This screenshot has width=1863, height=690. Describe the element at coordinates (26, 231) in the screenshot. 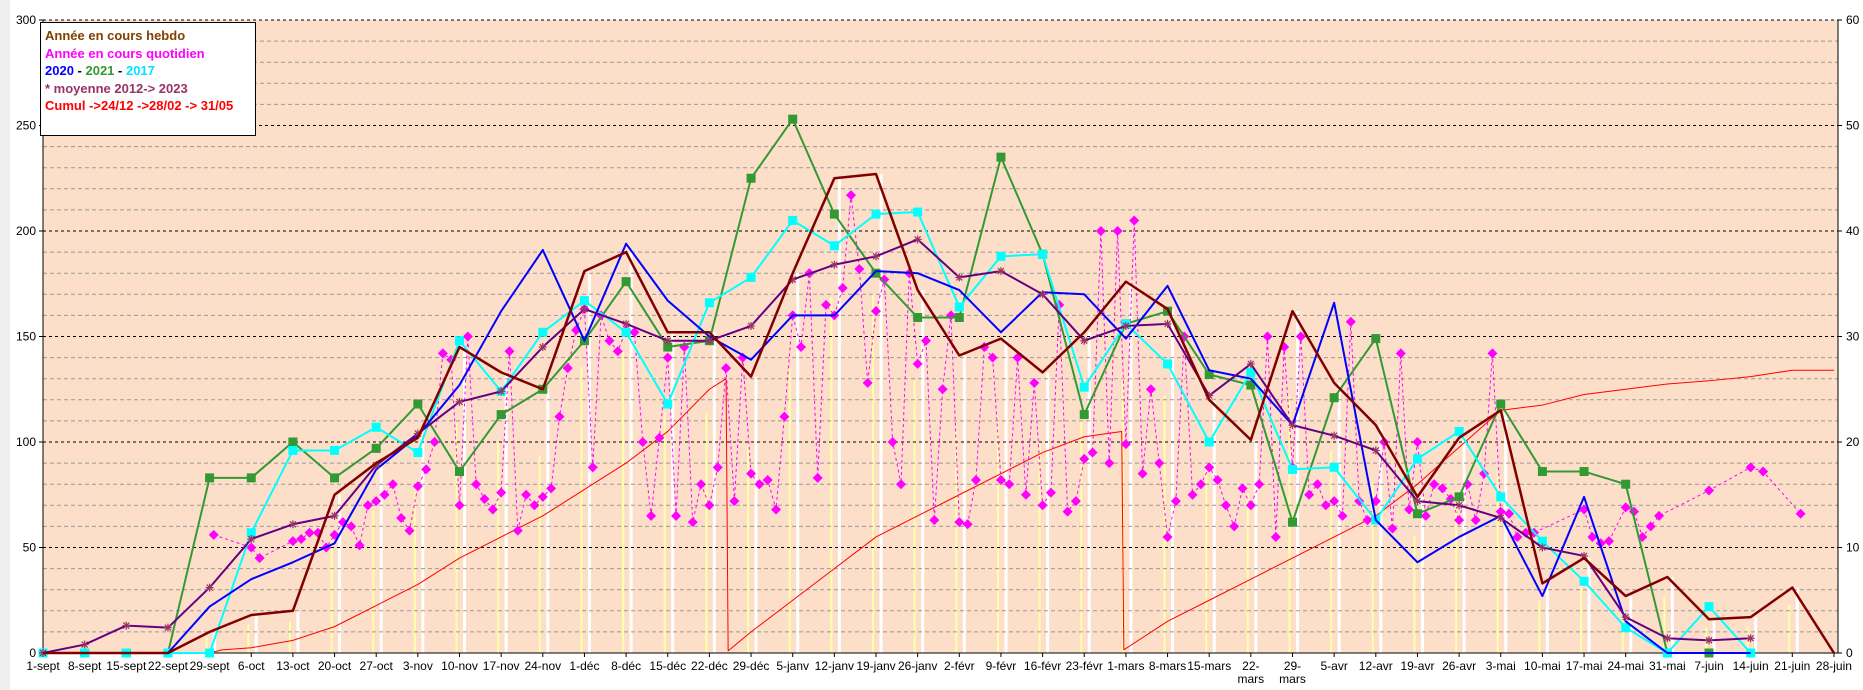

I see `y-tick-label: 200` at that location.